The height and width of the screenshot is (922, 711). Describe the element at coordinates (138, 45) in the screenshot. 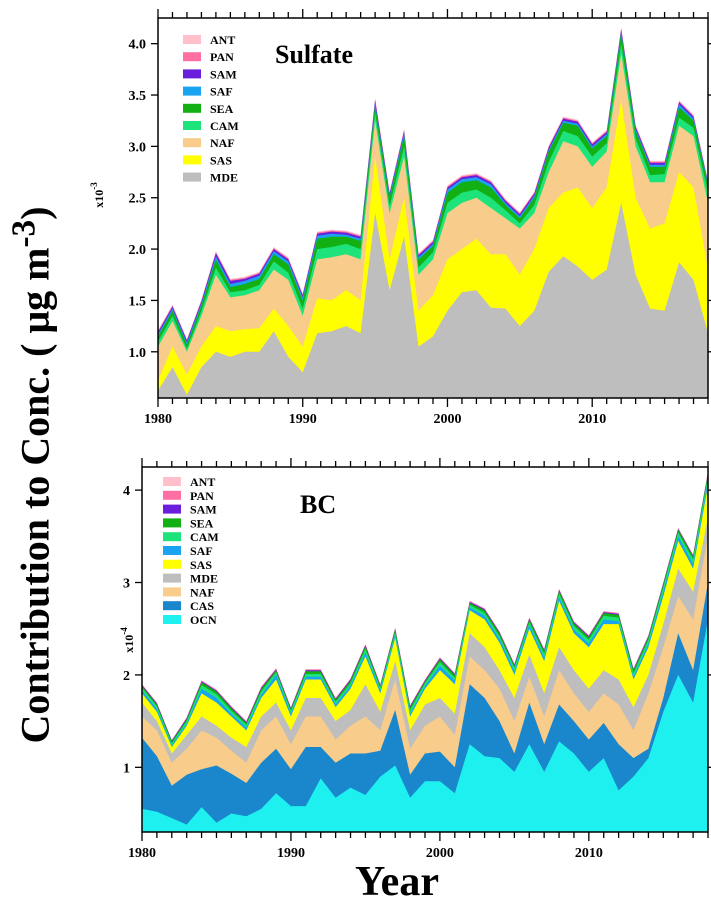

I see `y-tick-label: 4.0` at that location.